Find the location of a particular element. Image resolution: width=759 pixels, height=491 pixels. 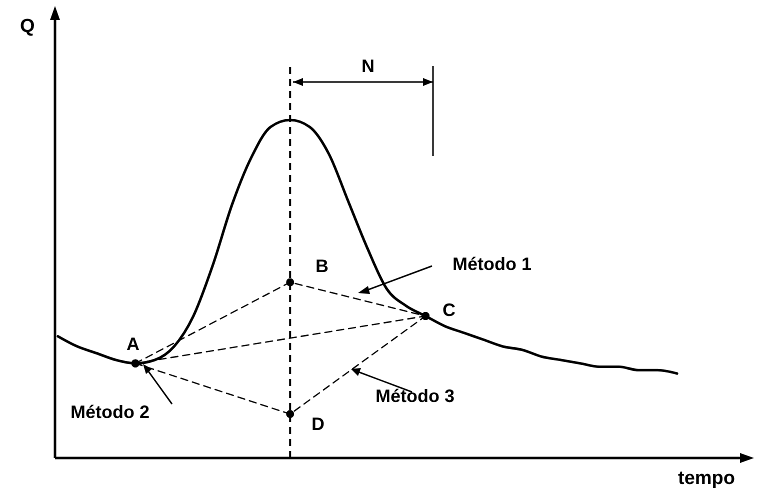

annotation: Método 2 is located at coordinates (110, 412).